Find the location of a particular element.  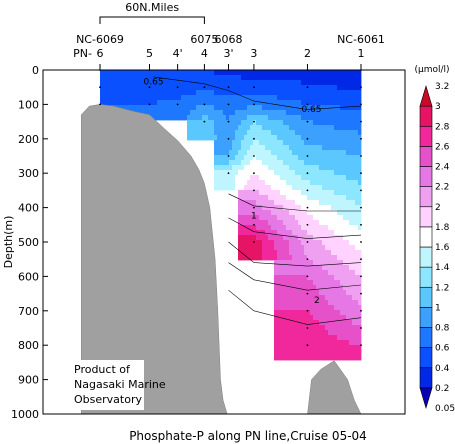

colorbar-segment is located at coordinates (426, 176).